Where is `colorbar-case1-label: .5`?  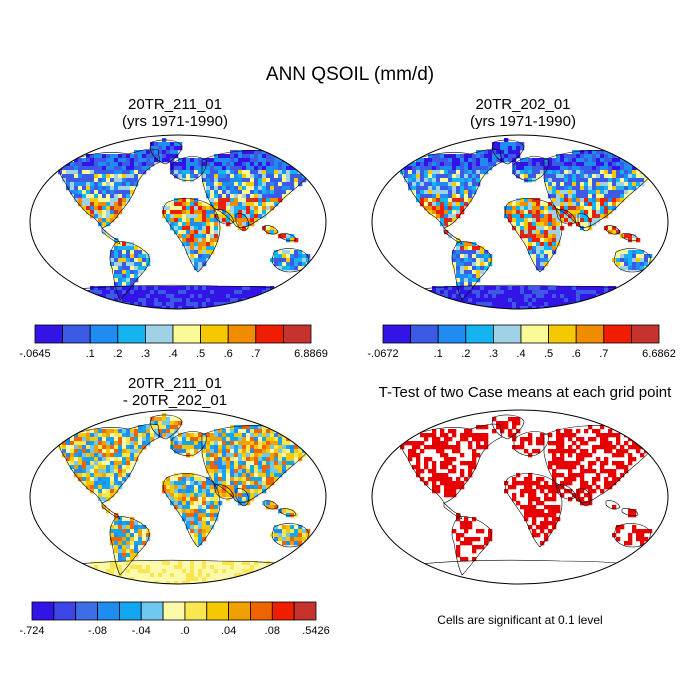
colorbar-case1-label: .5 is located at coordinates (200, 354).